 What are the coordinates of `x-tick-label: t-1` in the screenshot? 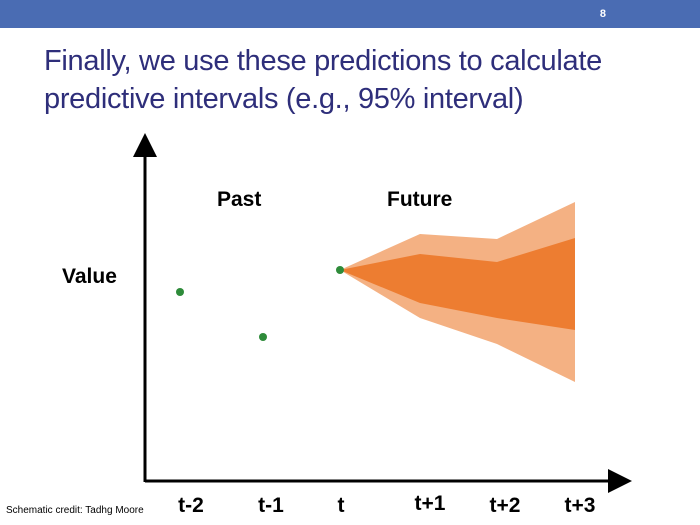 It's located at (271, 505).